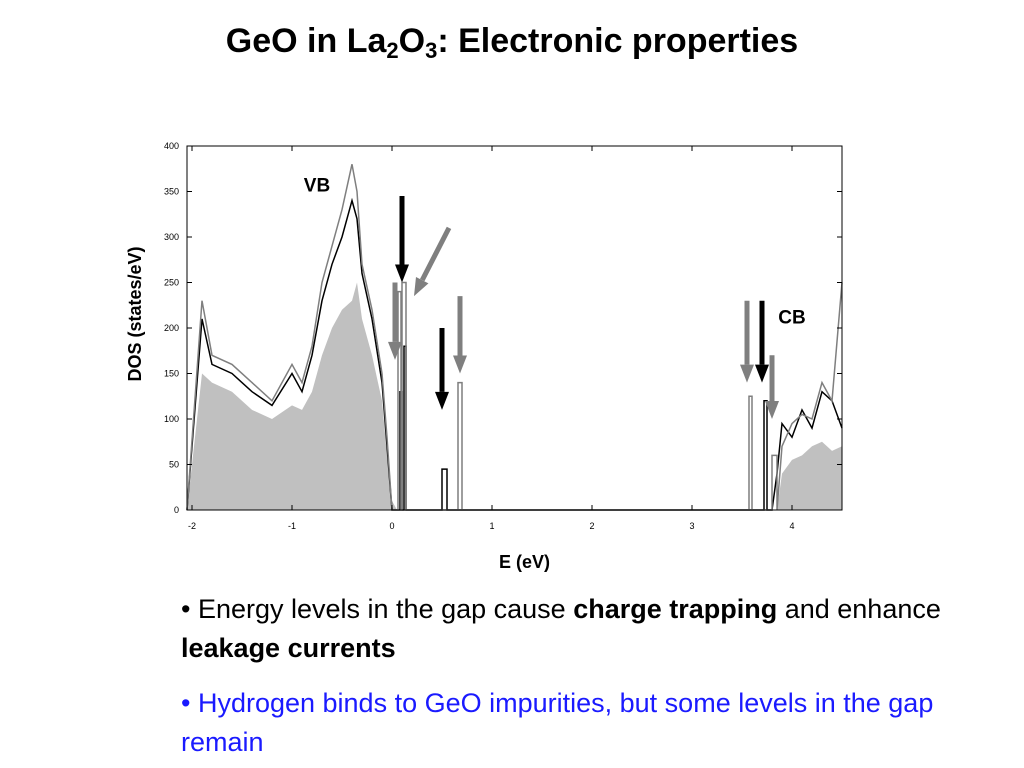  I want to click on band-label: VB, so click(317, 186).